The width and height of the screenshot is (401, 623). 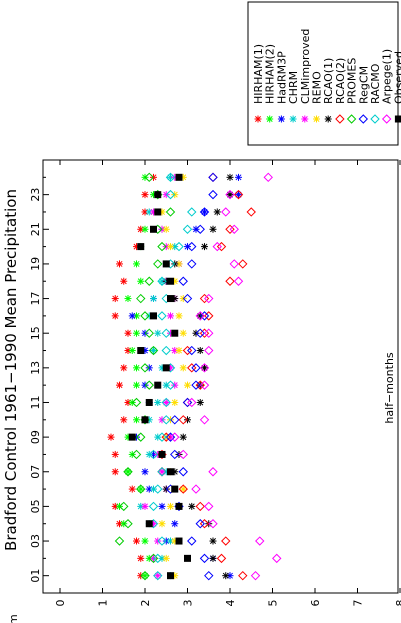 I want to click on y-tick-label: 0, so click(x=60, y=603).